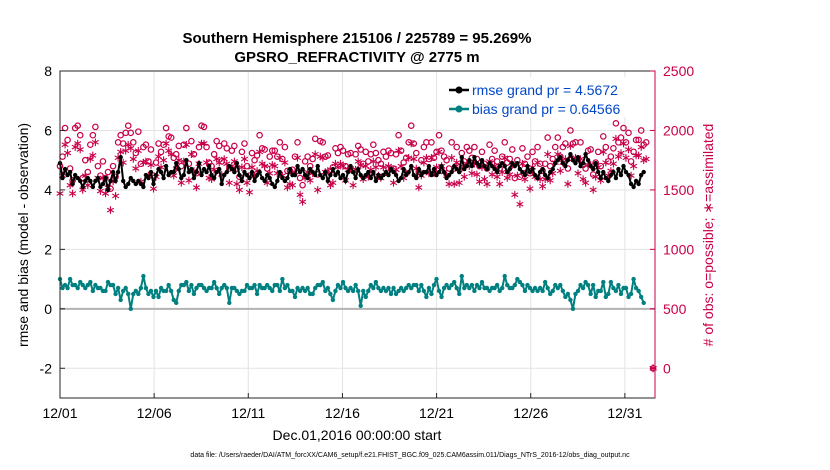  Describe the element at coordinates (678, 190) in the screenshot. I see `y-right-tick-label: 1500` at that location.